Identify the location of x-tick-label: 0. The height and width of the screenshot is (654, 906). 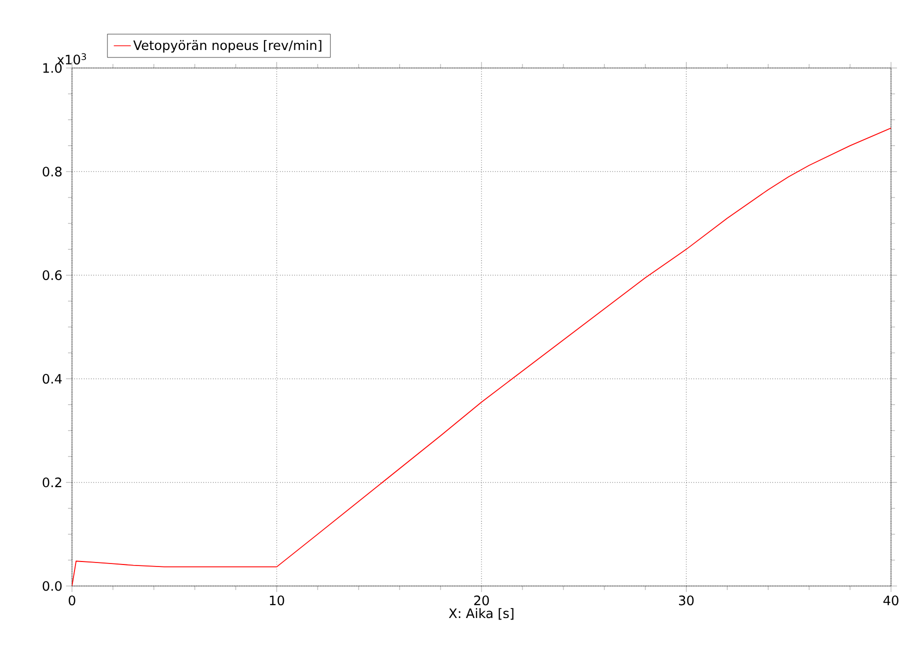
(72, 601).